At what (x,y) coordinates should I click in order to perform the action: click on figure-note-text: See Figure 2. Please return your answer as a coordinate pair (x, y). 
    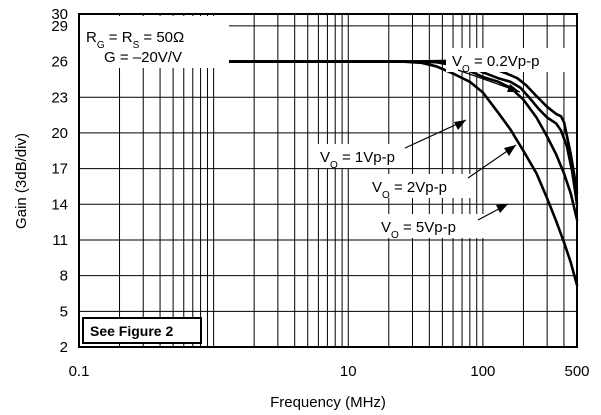
    Looking at the image, I should click on (131, 331).